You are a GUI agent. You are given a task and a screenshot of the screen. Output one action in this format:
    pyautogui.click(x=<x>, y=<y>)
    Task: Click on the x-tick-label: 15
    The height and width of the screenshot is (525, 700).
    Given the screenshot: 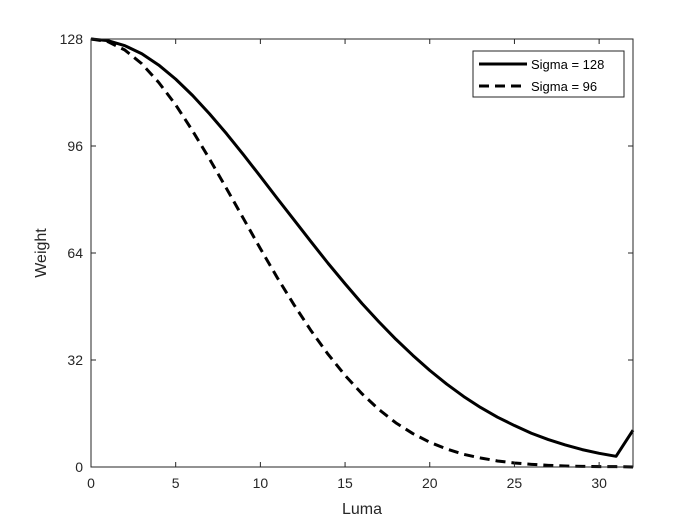 What is the action you would take?
    pyautogui.click(x=345, y=483)
    